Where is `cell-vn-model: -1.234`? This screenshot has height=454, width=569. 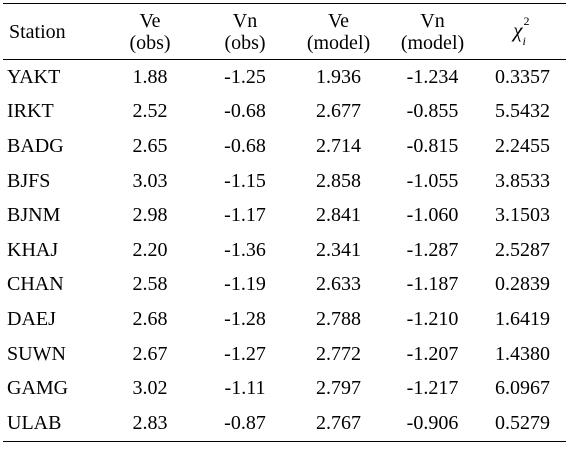
cell-vn-model: -1.234 is located at coordinates (432, 76).